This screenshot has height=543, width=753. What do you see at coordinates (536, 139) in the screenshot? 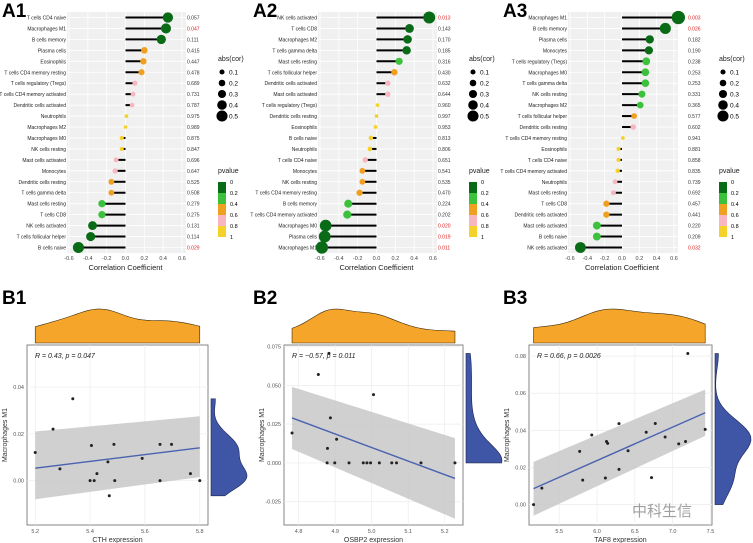
I see `cell-type-label: T cells CD4 memory resting` at bounding box center [536, 139].